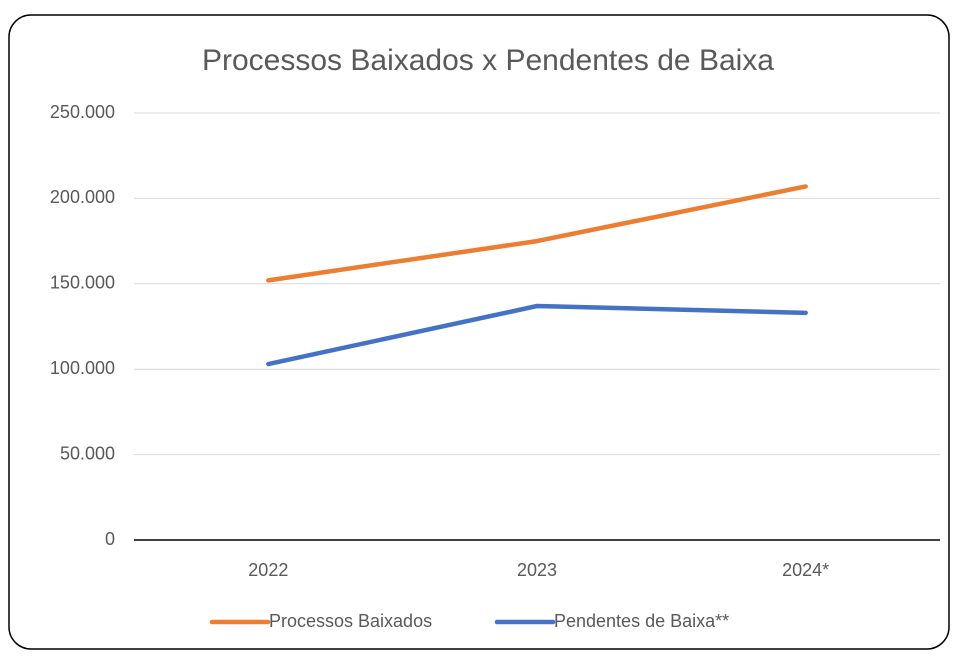 The width and height of the screenshot is (954, 658). Describe the element at coordinates (641, 621) in the screenshot. I see `legend-label: Pendentes de Baixa**` at that location.